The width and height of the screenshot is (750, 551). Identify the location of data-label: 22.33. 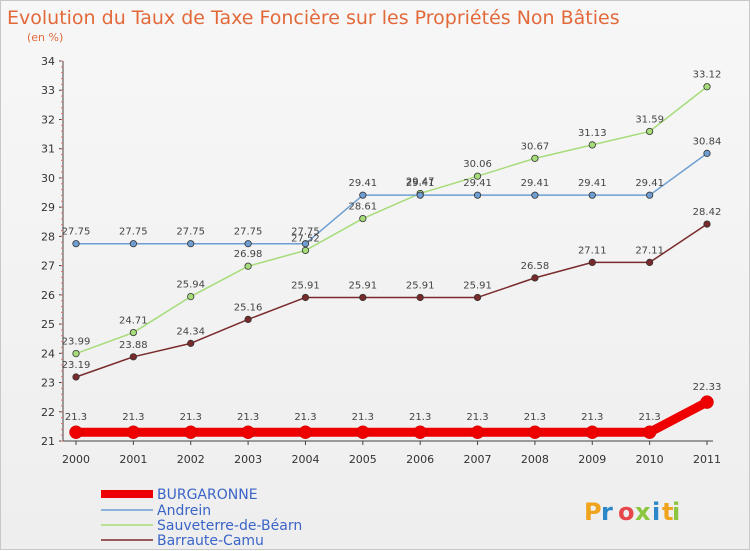
(707, 387).